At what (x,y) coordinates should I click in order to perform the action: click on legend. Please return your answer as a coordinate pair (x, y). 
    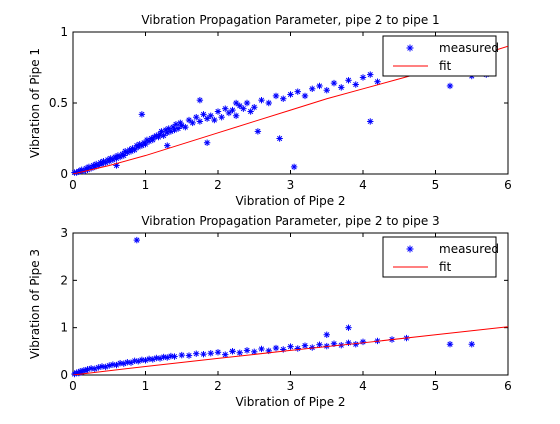
    Looking at the image, I should click on (439, 56).